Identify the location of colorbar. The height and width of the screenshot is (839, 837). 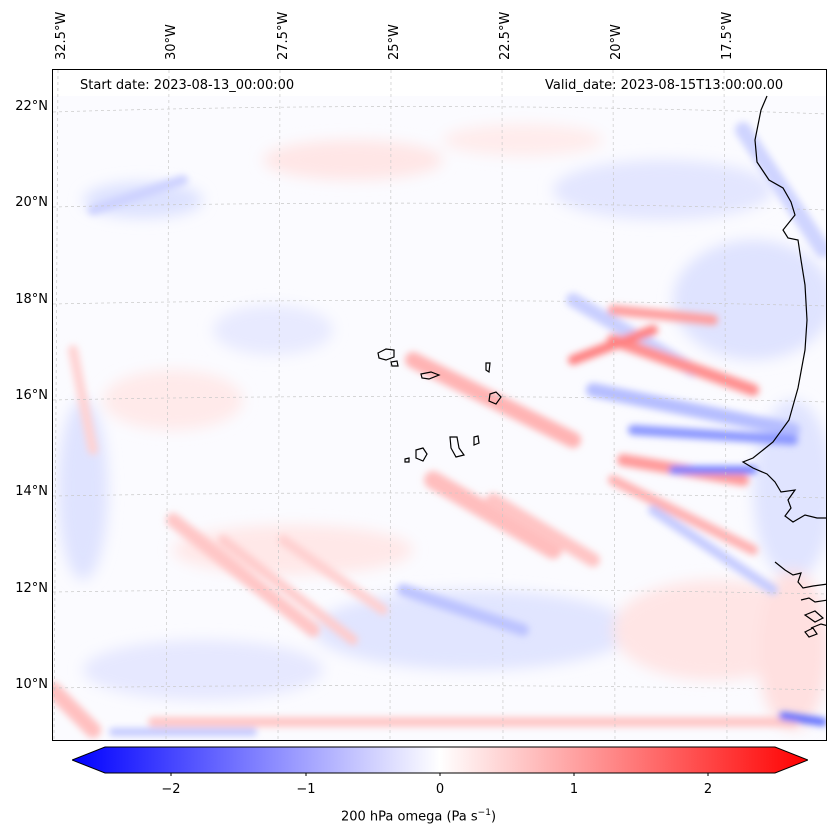
(440, 761).